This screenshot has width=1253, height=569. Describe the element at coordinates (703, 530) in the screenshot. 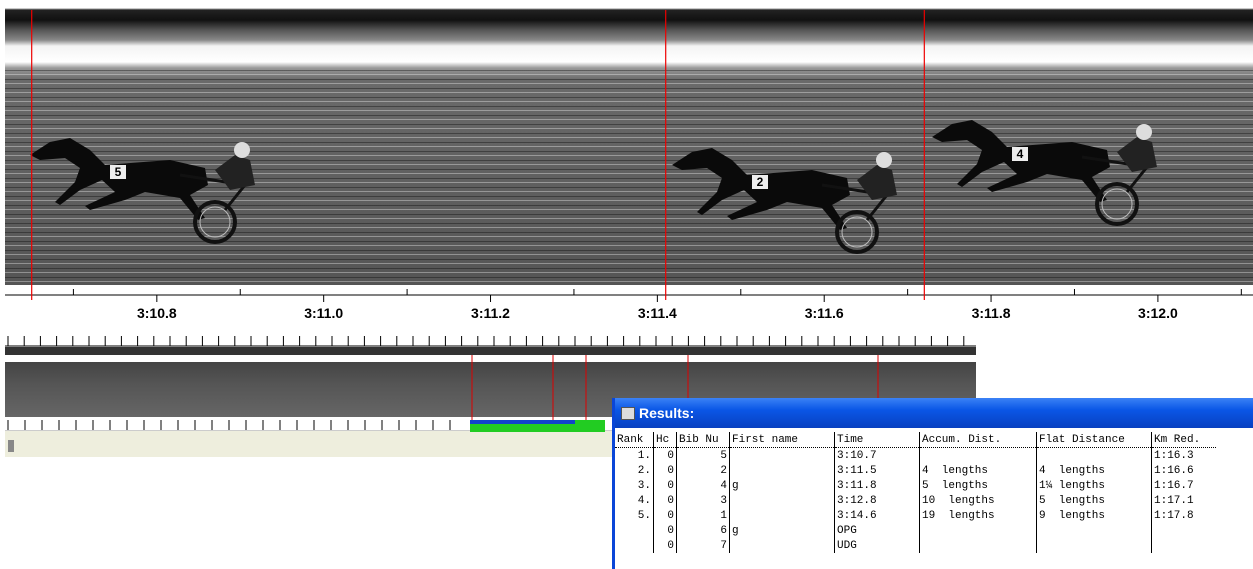

I see `cell: 6` at that location.